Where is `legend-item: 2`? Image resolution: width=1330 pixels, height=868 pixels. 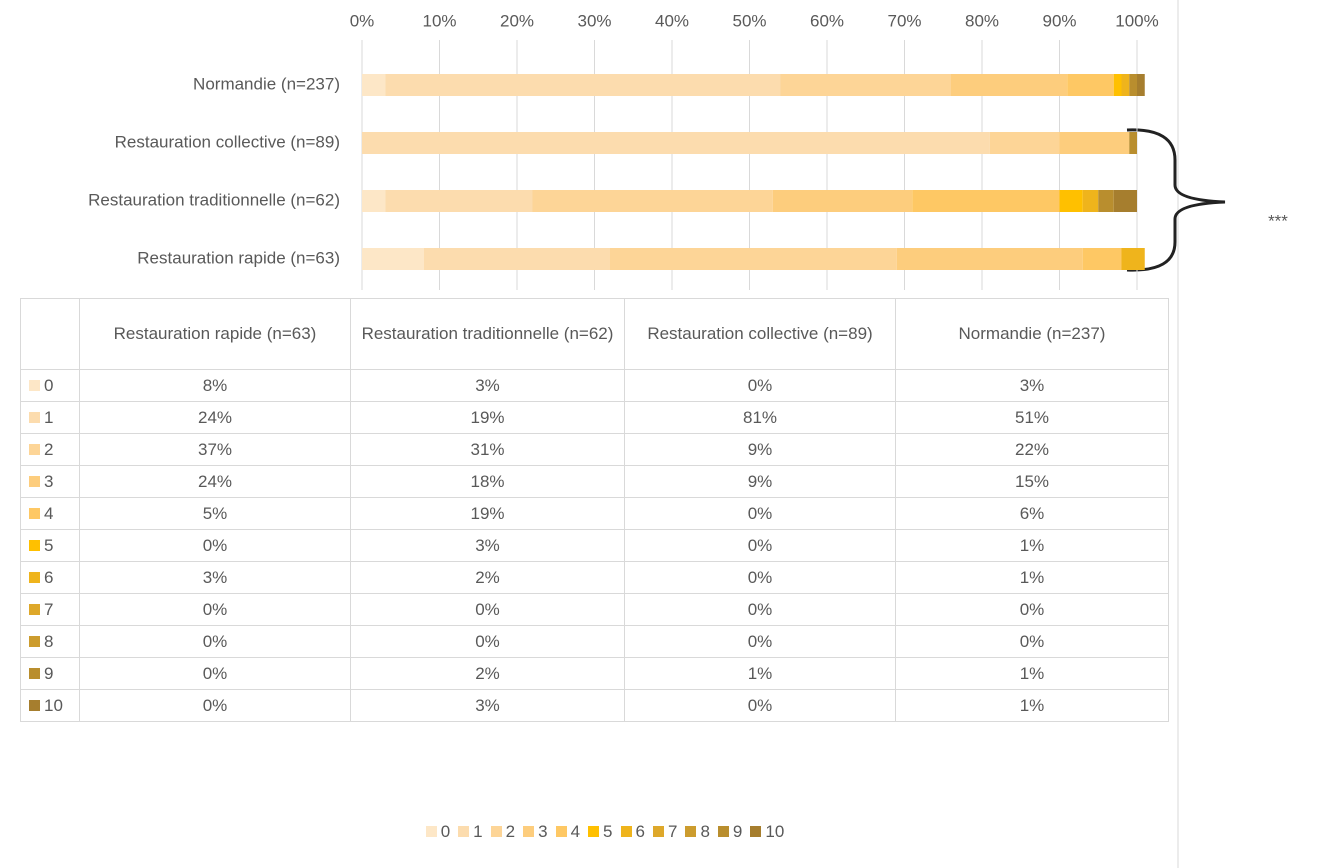
legend-item: 2 is located at coordinates (503, 831).